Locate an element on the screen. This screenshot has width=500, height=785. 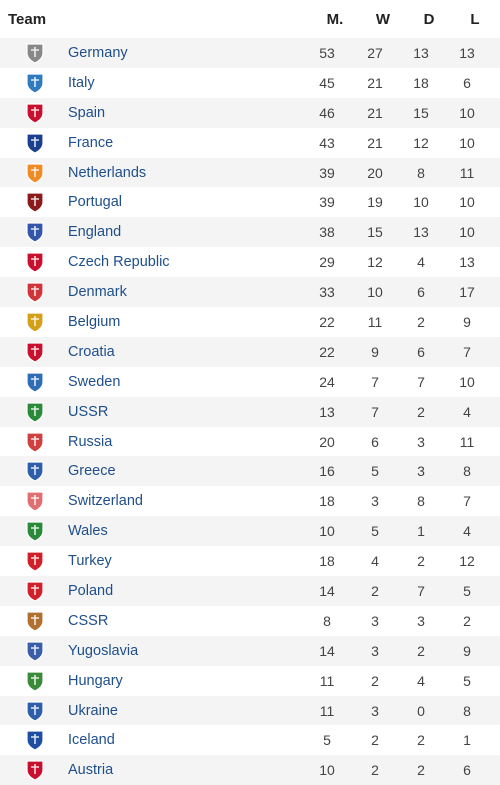
wins-cell: 7 is located at coordinates (375, 411).